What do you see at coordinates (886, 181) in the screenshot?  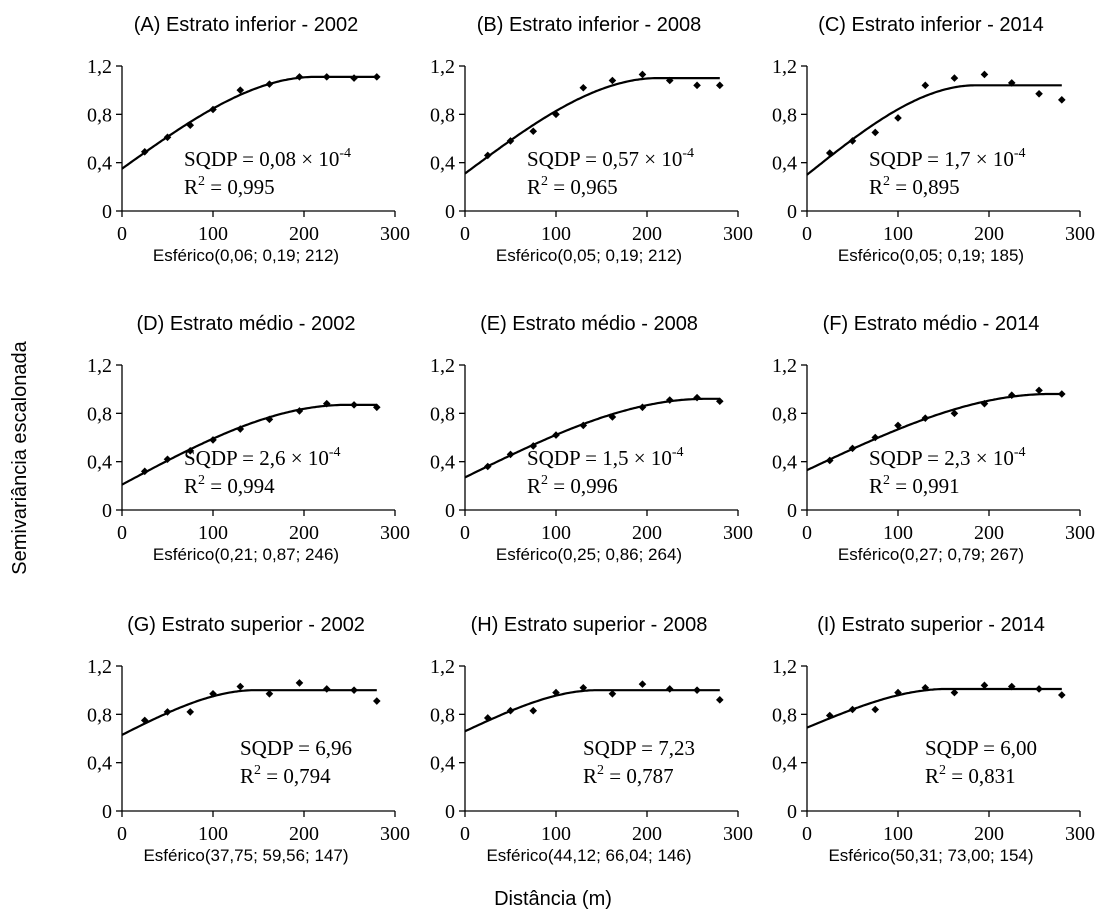 I see `panel-c-r2-exponent: 2` at bounding box center [886, 181].